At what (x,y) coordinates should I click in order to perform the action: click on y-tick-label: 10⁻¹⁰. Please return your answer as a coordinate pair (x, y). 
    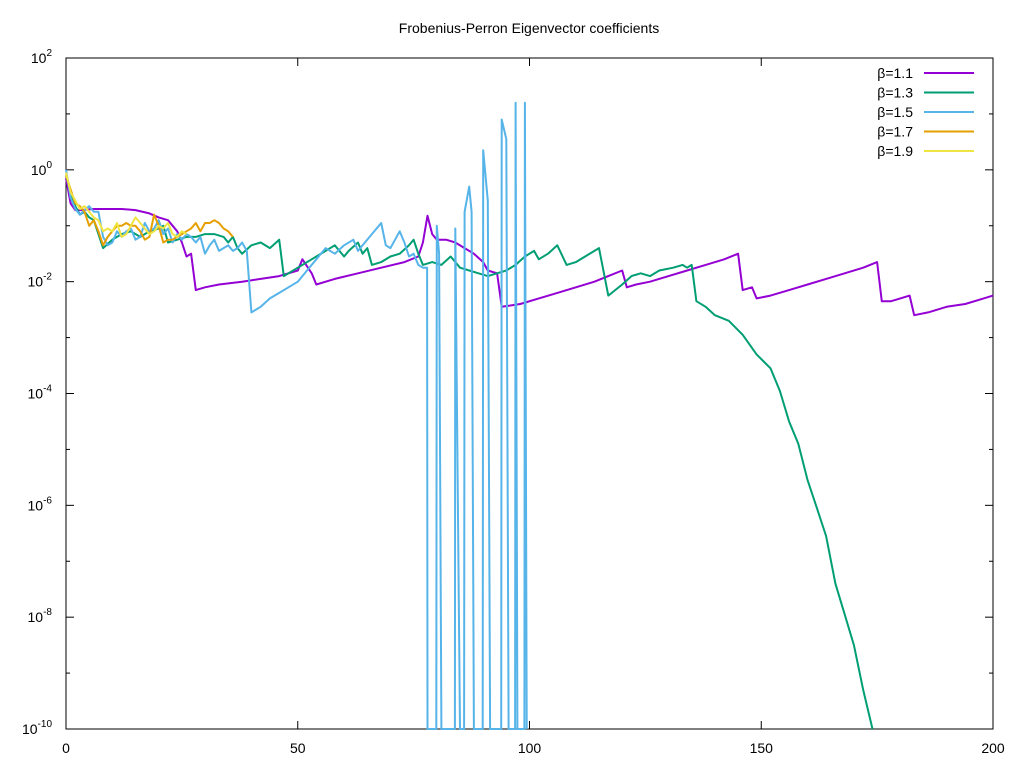
    Looking at the image, I should click on (37, 728).